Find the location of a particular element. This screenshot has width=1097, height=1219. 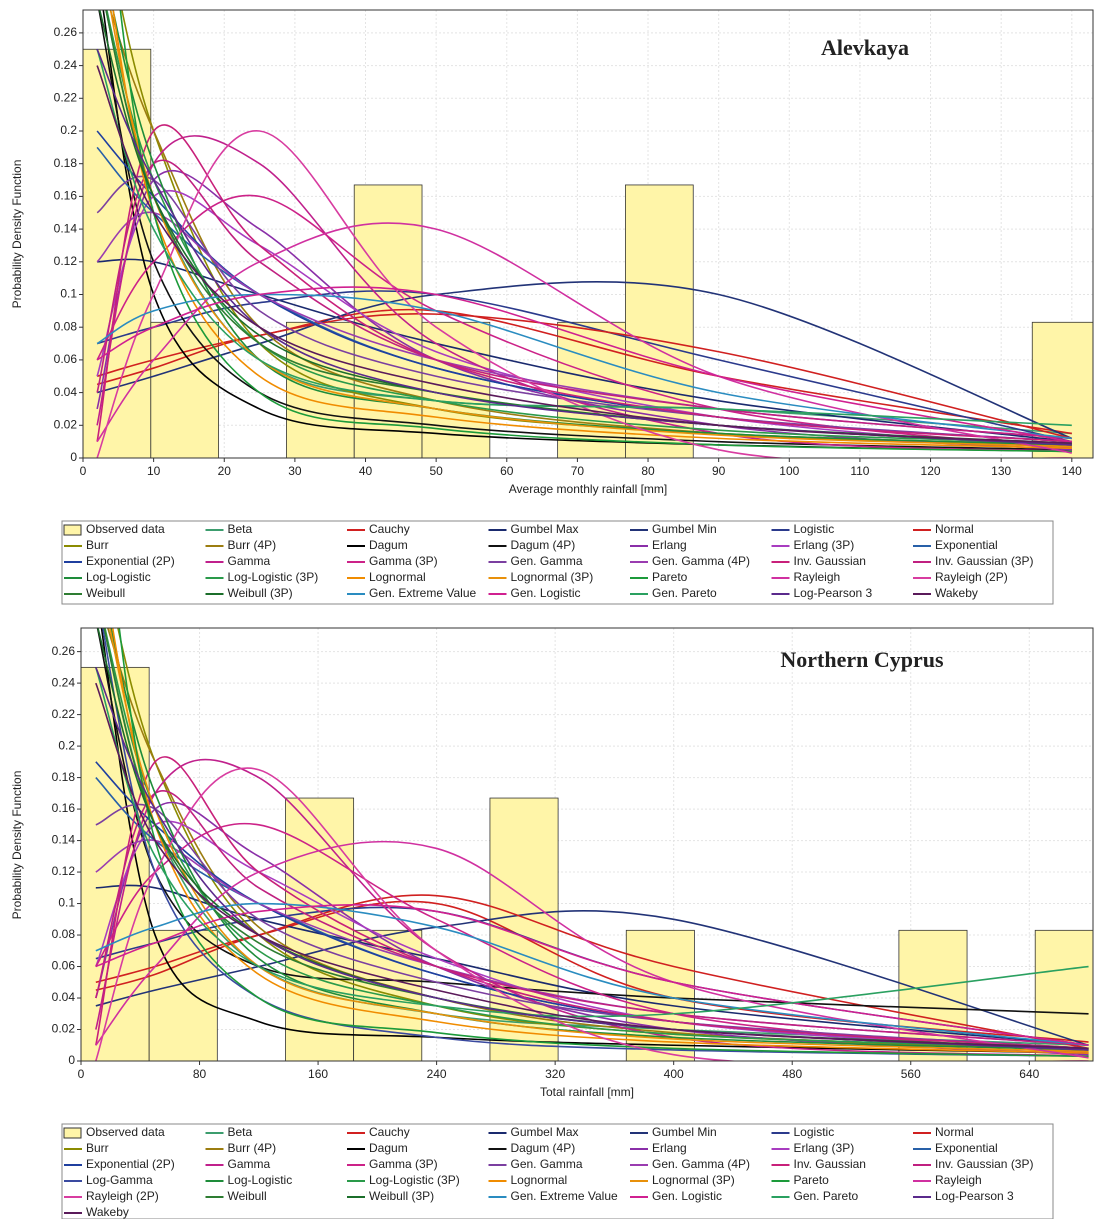

legend-label: Exponential (2P) is located at coordinates (130, 1164).